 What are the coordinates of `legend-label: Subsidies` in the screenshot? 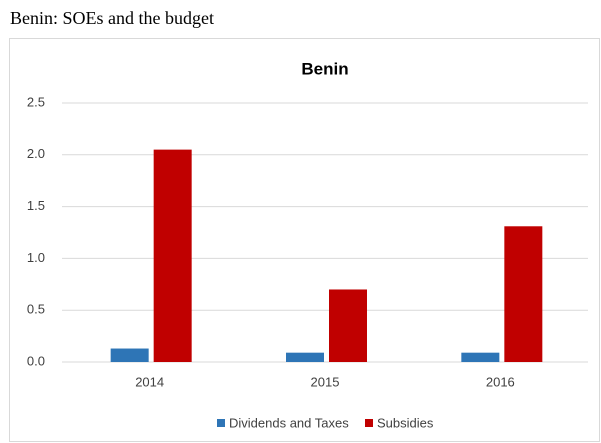 It's located at (405, 422).